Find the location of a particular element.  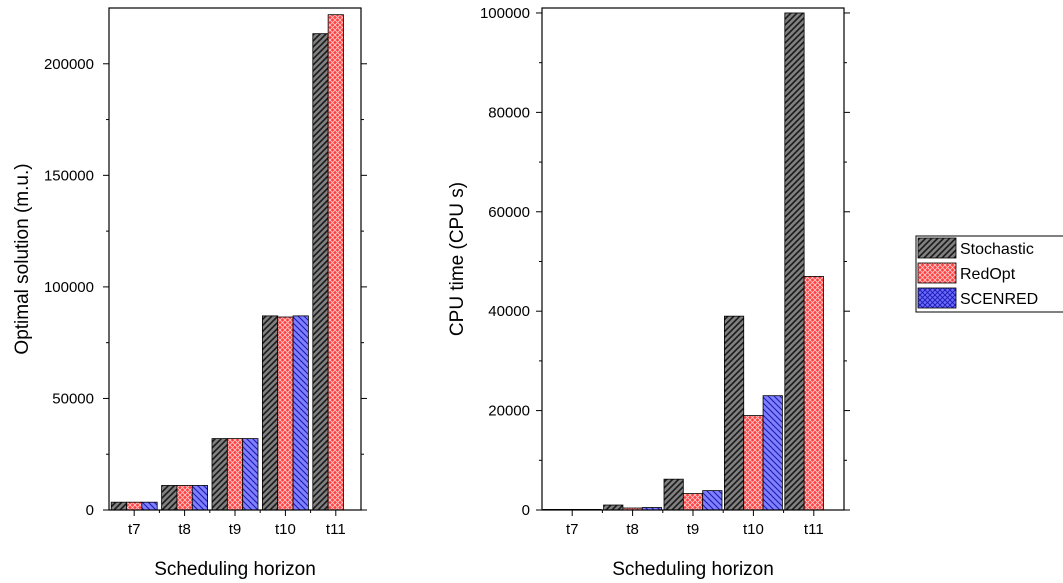

legend: Stochastic RedOpt SCENRED is located at coordinates (989, 274).